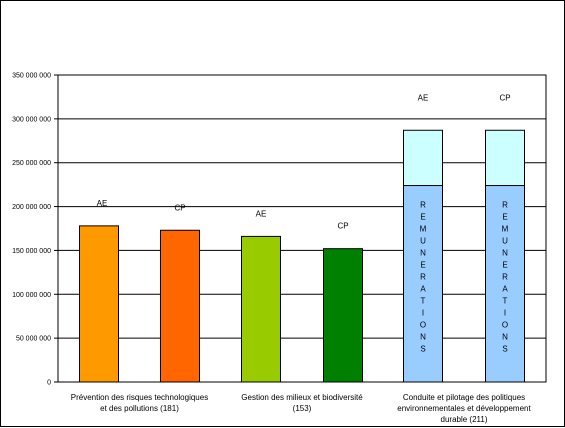 This screenshot has height=428, width=565. I want to click on y-tick-label: 50 000 000, so click(33, 339).